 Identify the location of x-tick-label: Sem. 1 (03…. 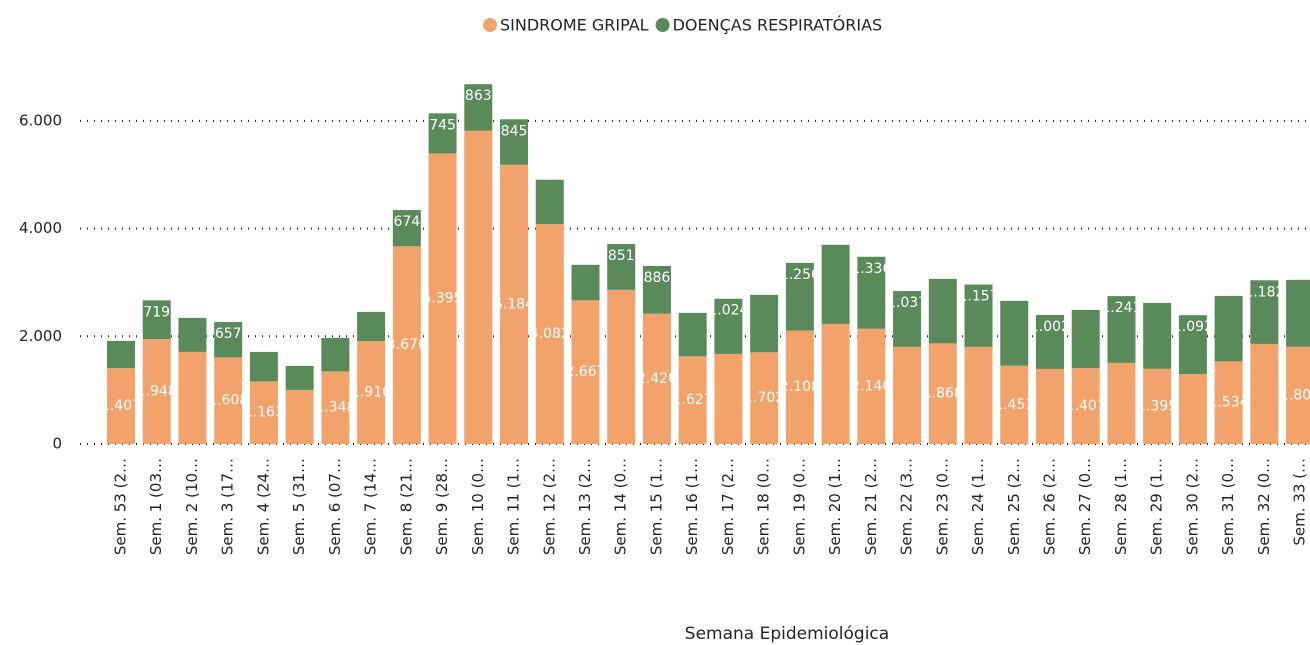
(156, 506).